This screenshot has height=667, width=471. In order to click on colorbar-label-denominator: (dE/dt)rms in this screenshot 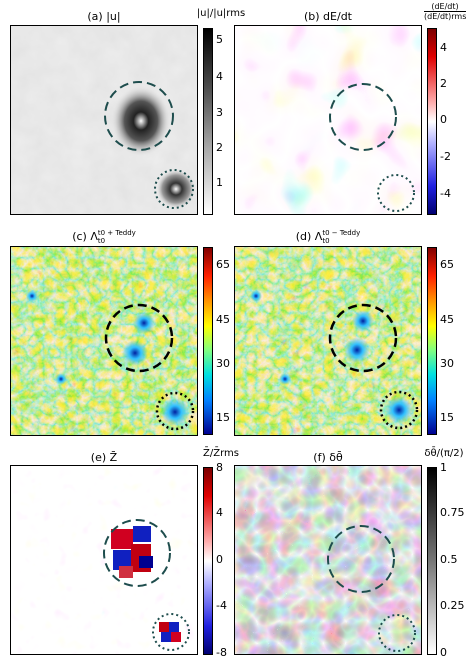, I will do `click(445, 16)`.